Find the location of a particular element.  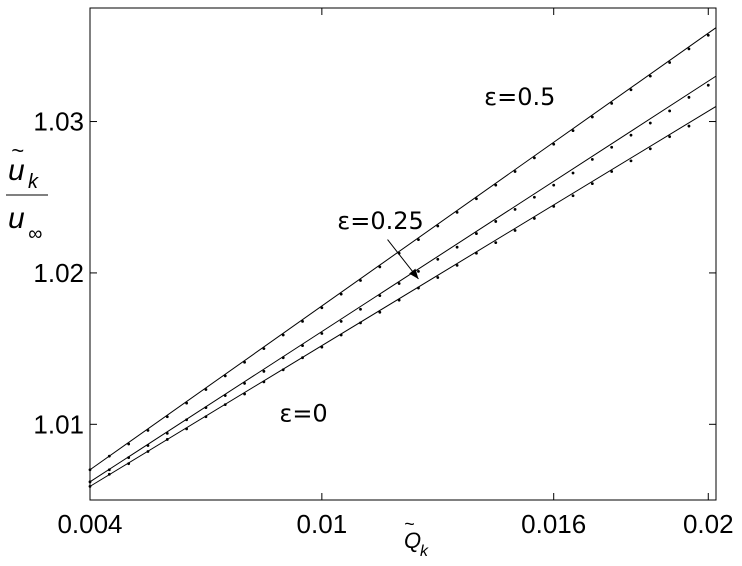

series-annotation: ε=0.5 is located at coordinates (519, 97).